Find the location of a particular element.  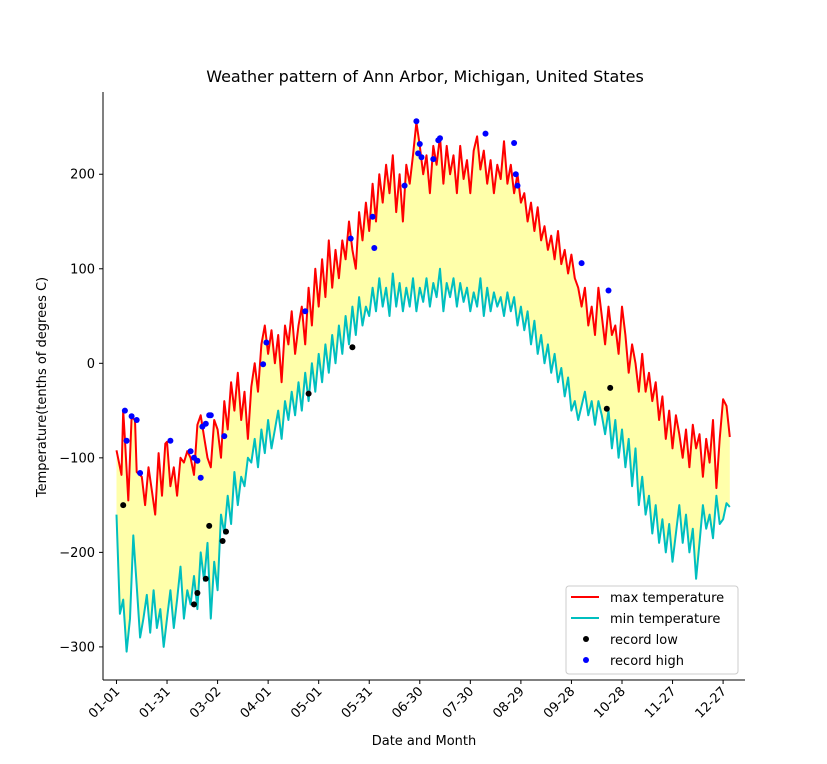

y-tick-label: 100 is located at coordinates (82, 269).